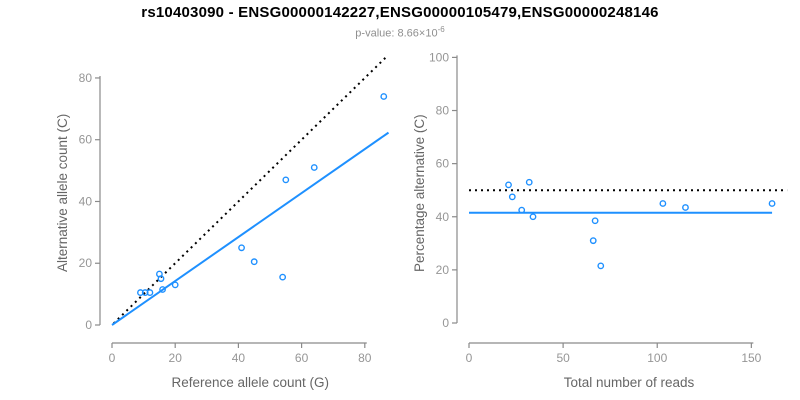 This screenshot has height=400, width=800. I want to click on x-tick-label: 40, so click(239, 358).